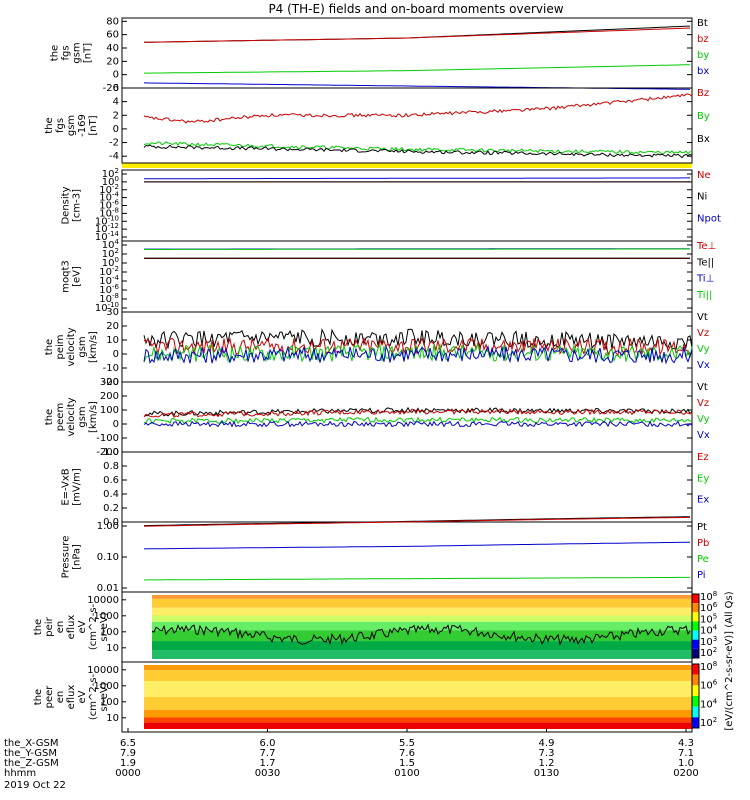 Image resolution: width=750 pixels, height=800 pixels. What do you see at coordinates (128, 743) in the screenshot?
I see `bottom-row-value: 6.5` at bounding box center [128, 743].